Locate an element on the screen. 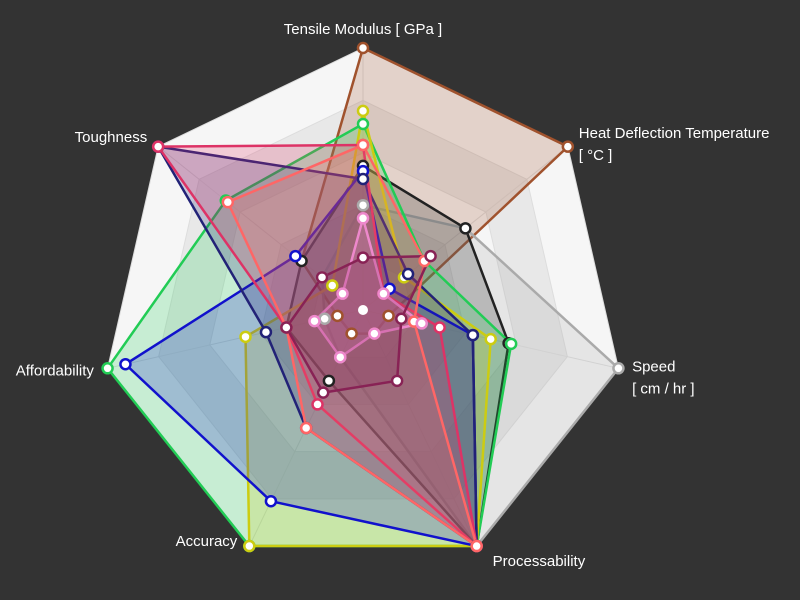 Image resolution: width=800 pixels, height=600 pixels. axis-label: Speed is located at coordinates (653, 366).